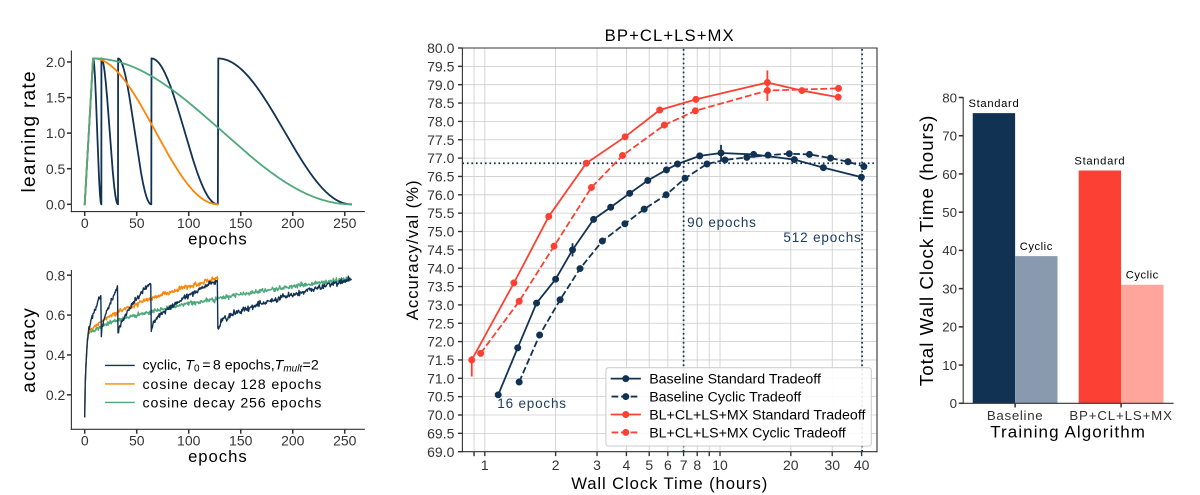  I want to click on svg-text: 69.5, so click(440, 433).